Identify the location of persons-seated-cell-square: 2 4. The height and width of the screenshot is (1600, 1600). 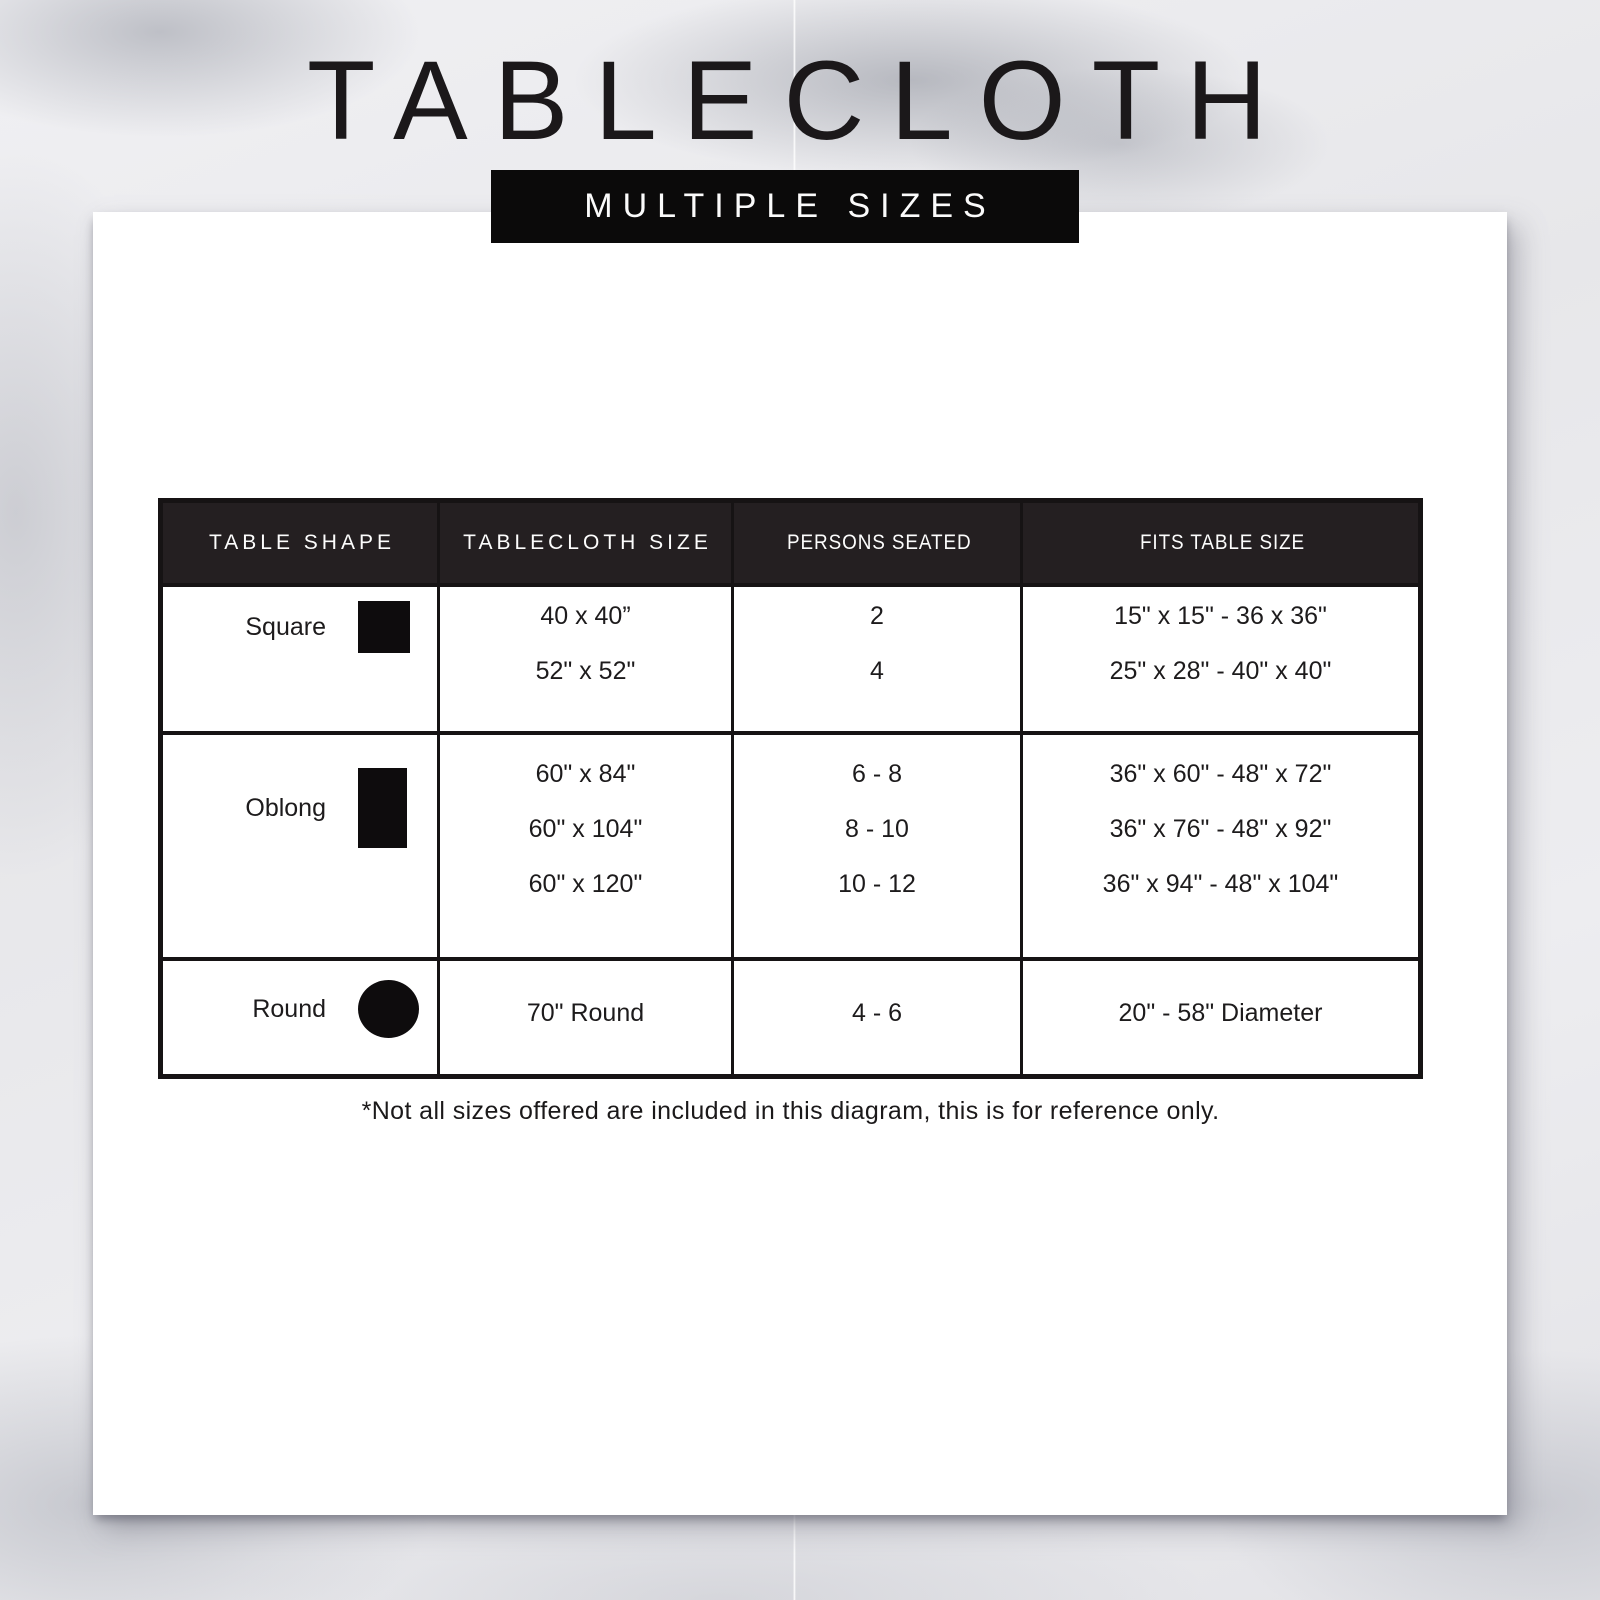
(878, 657).